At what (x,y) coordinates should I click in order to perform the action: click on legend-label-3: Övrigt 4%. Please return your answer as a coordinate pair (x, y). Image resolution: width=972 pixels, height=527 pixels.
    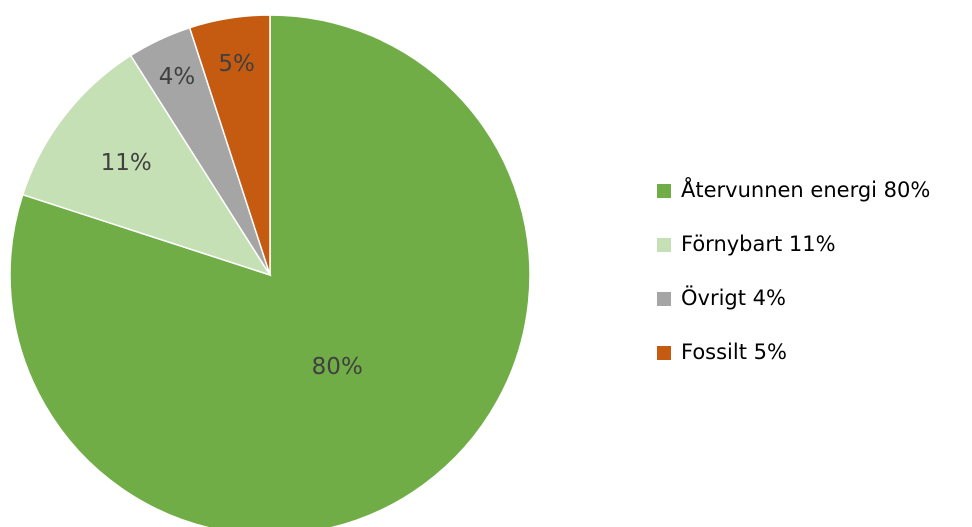
    Looking at the image, I should click on (733, 297).